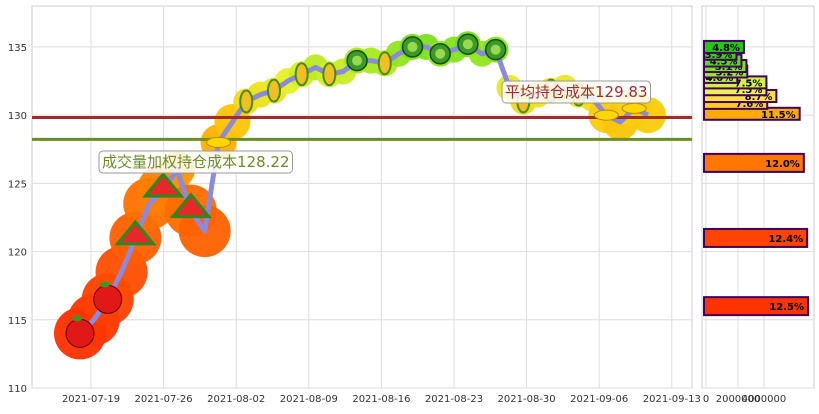 The height and width of the screenshot is (414, 819). I want to click on y-tick-label: 135, so click(17, 48).